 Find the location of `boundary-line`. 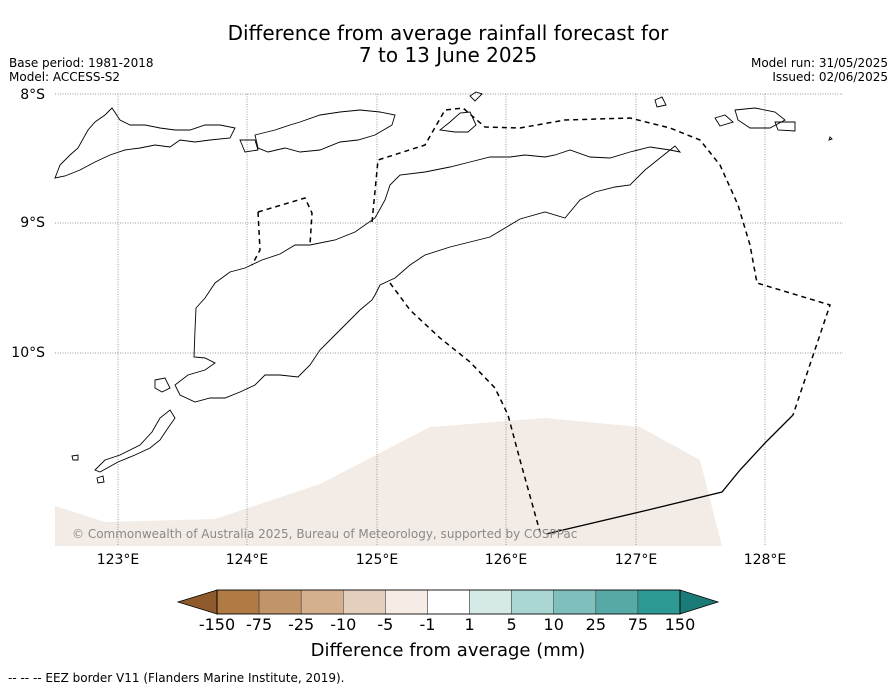

boundary-line is located at coordinates (669, 474).